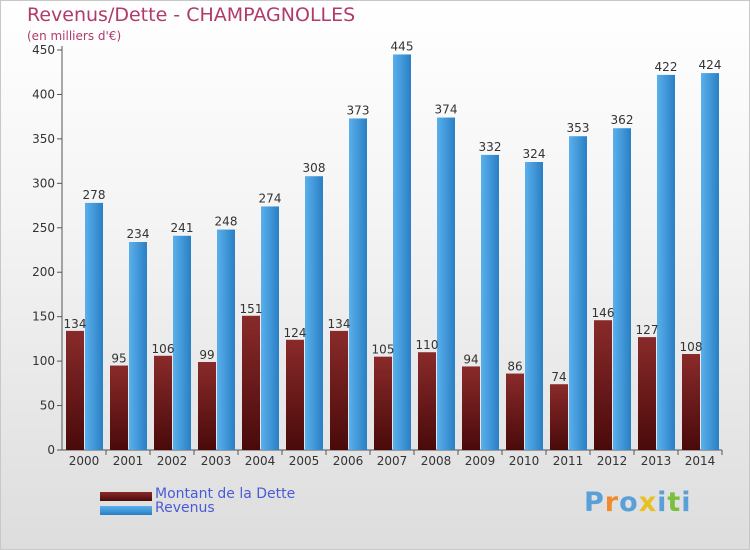  What do you see at coordinates (163, 349) in the screenshot?
I see `data-label-debt: 106` at bounding box center [163, 349].